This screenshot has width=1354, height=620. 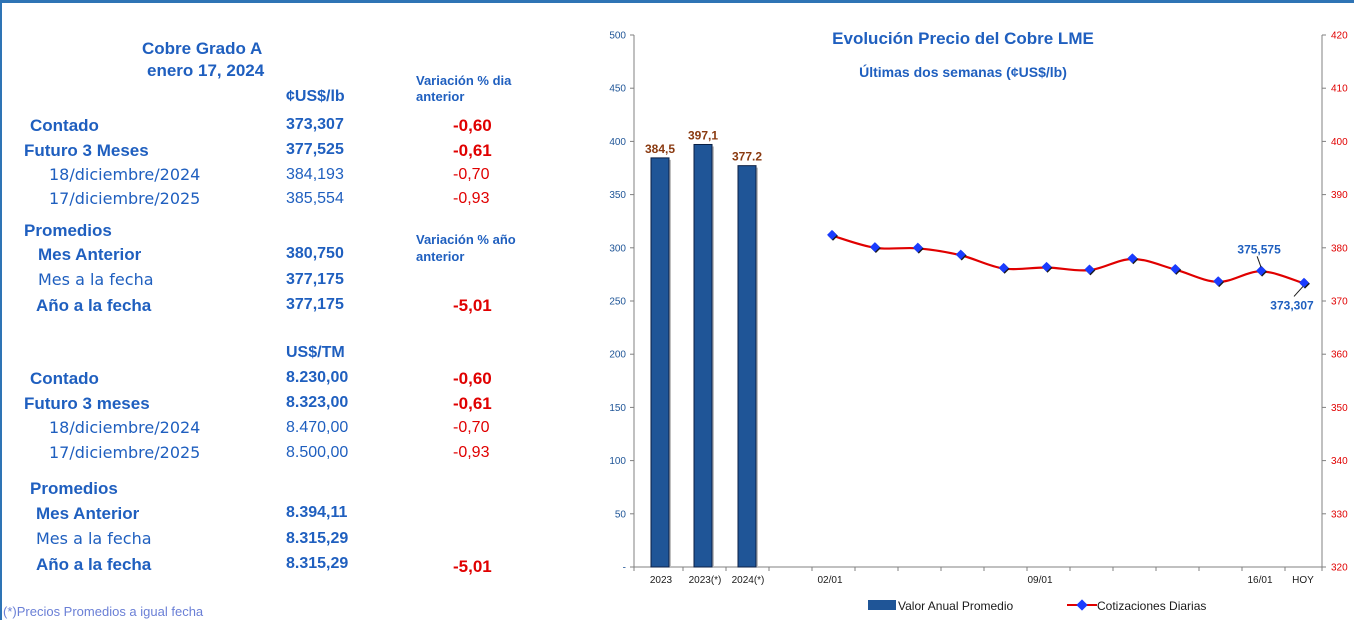 I want to click on left-tick-label: -, so click(x=624, y=568).